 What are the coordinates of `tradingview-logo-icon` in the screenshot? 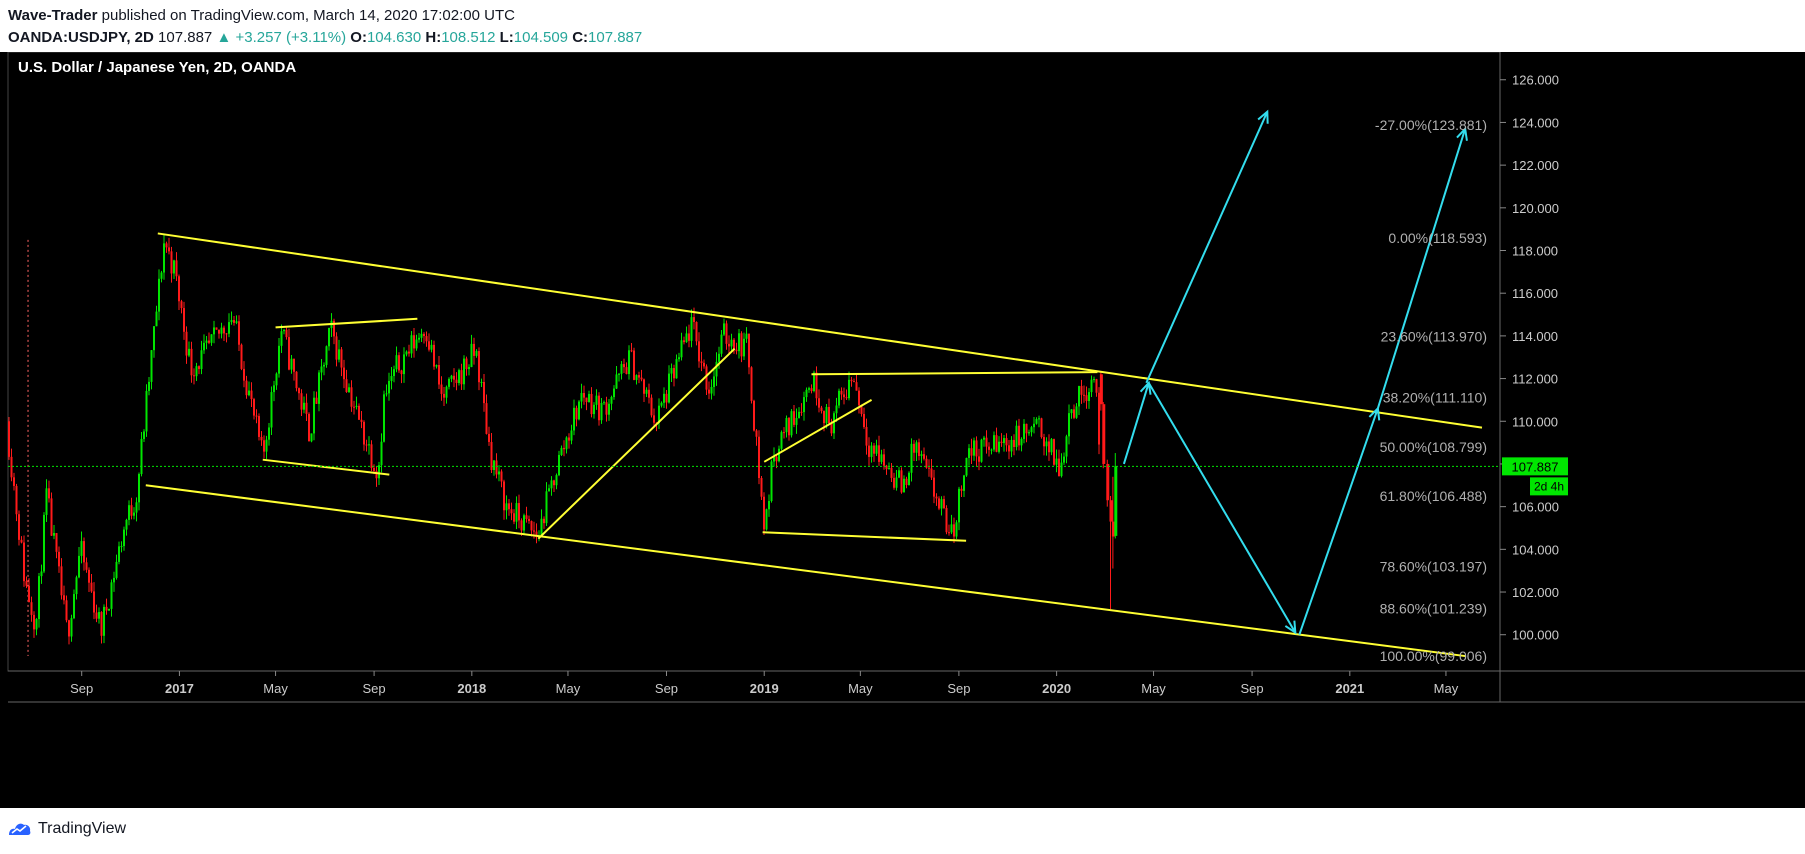 It's located at (20, 829).